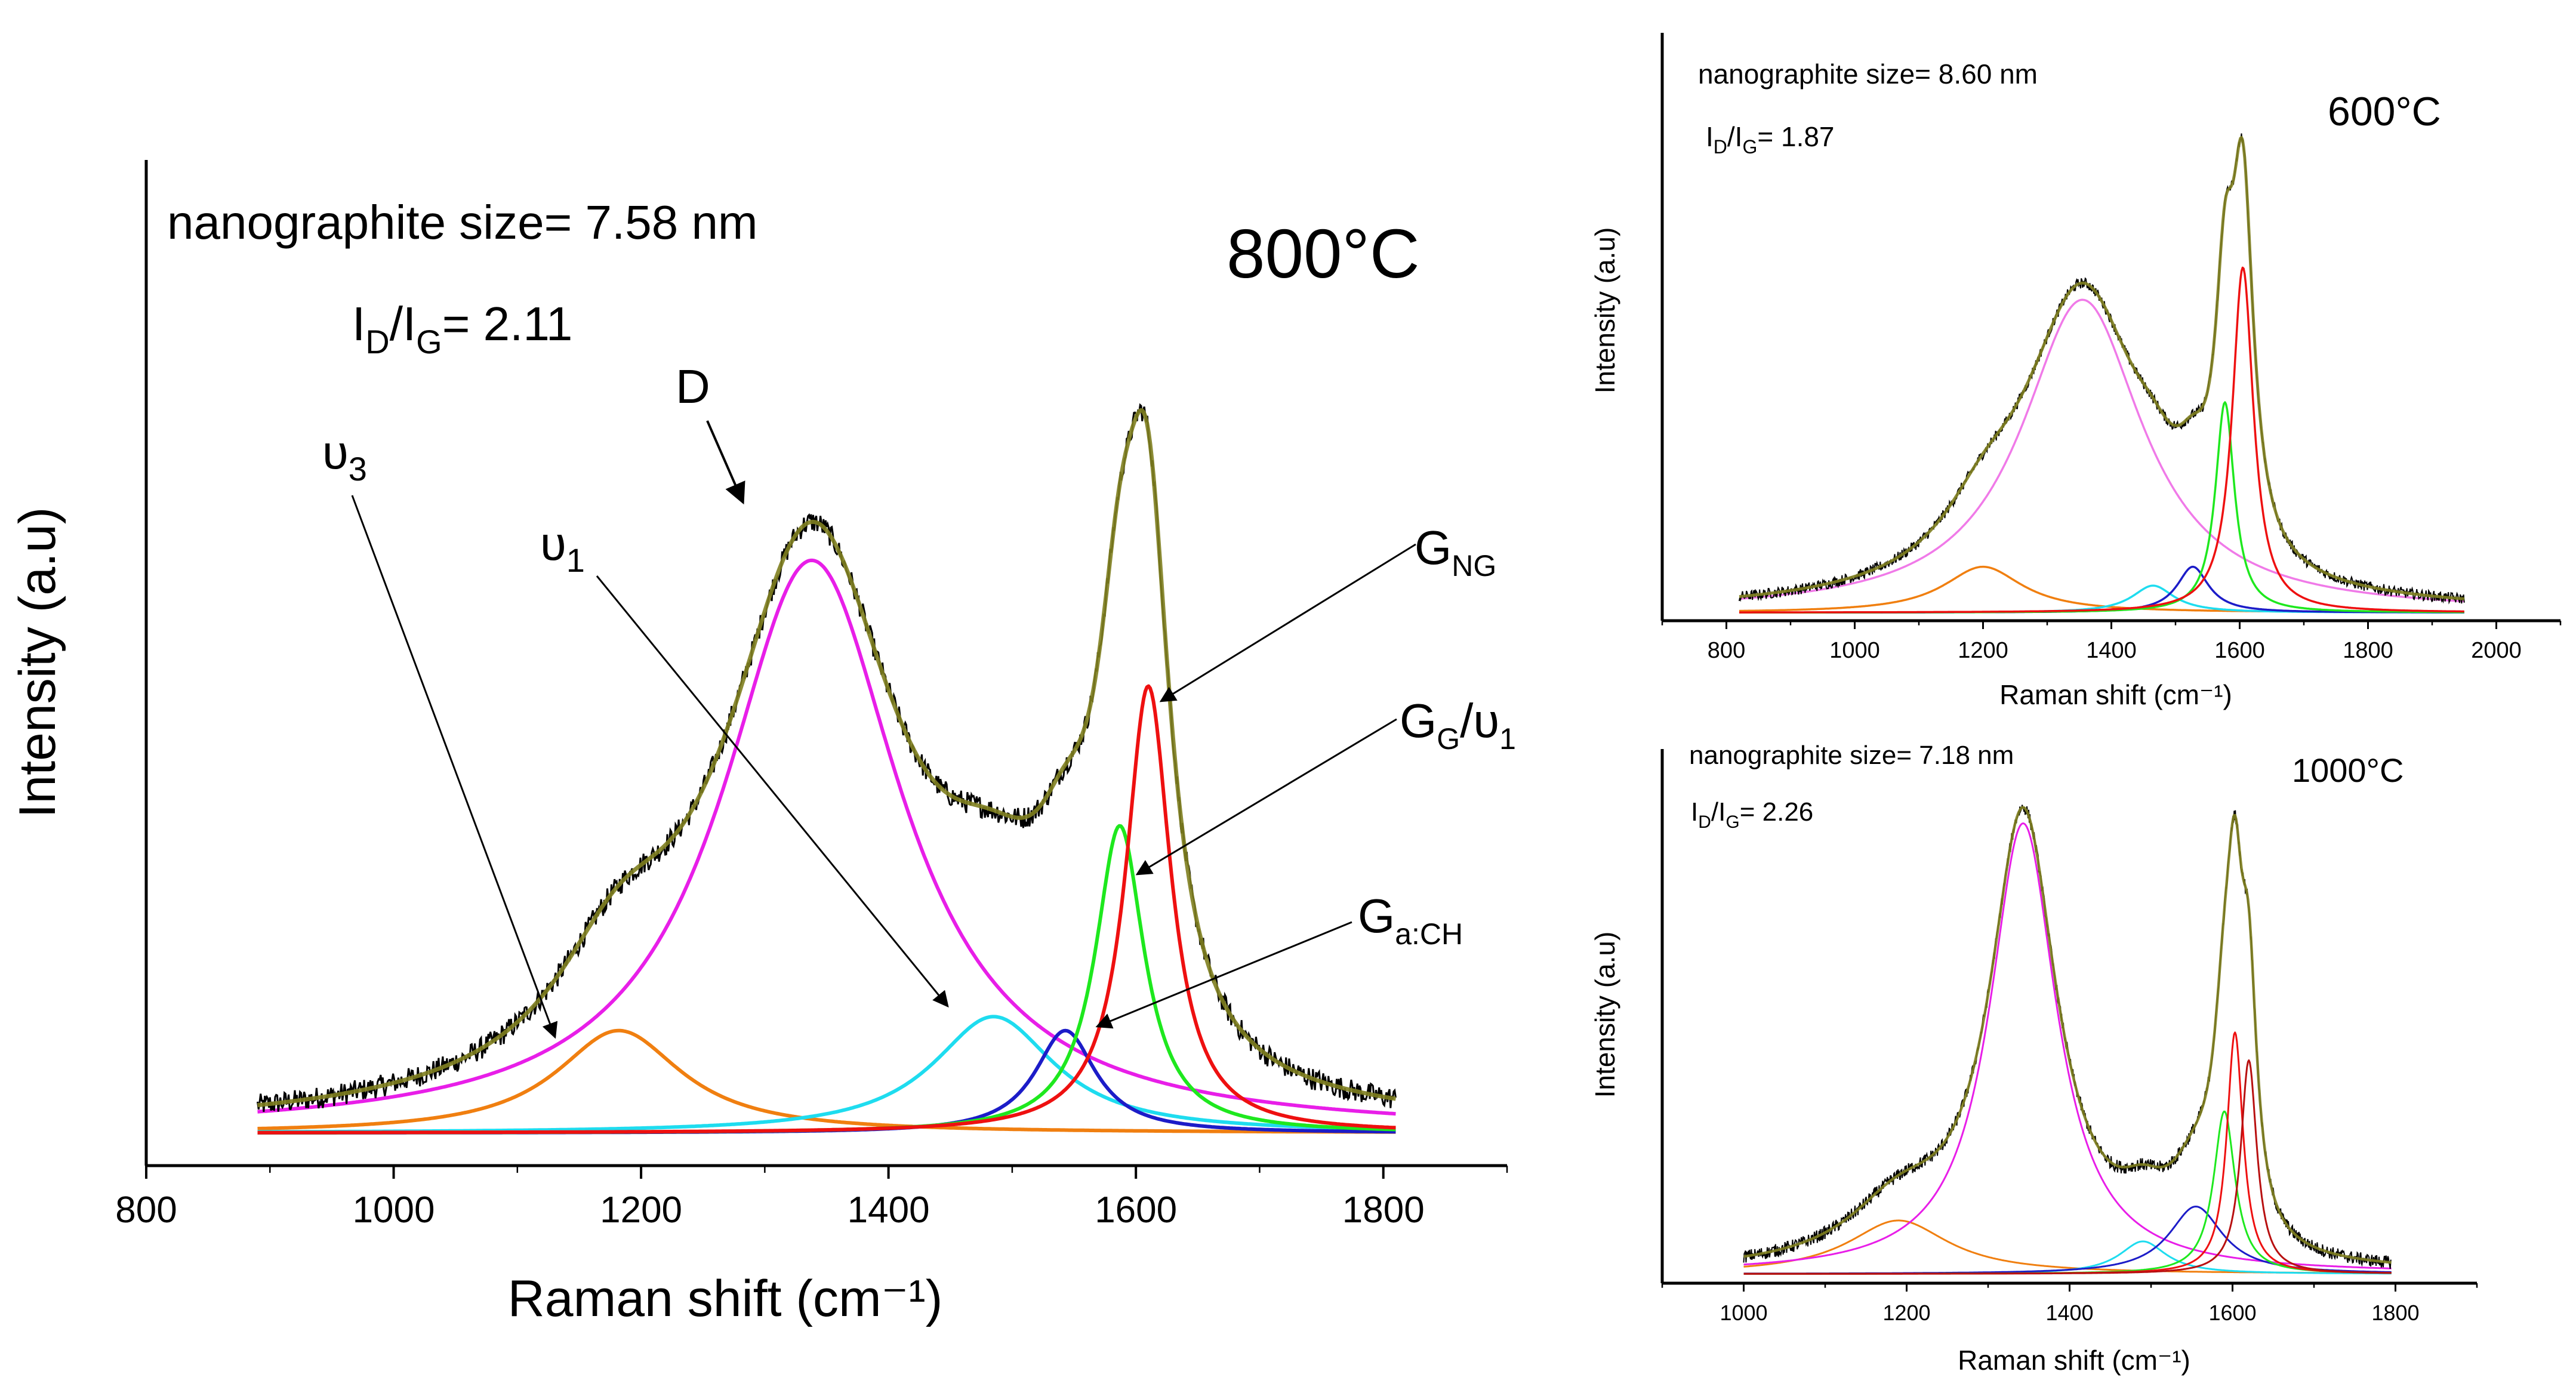 This screenshot has height=1396, width=2576. Describe the element at coordinates (1752, 814) in the screenshot. I see `intensity-ratio-label: ID/IG= 2.26` at that location.